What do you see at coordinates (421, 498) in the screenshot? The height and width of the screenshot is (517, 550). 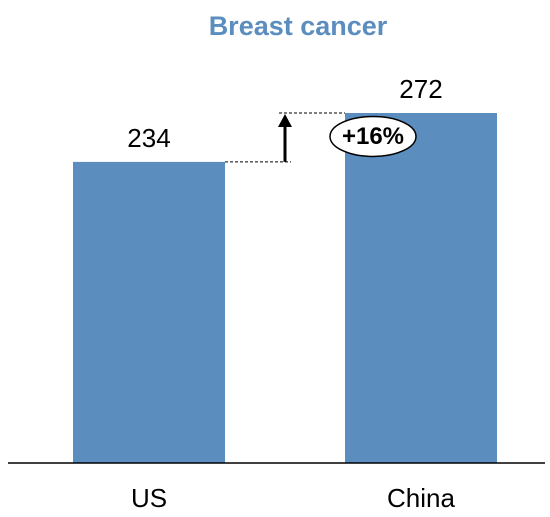 I see `x-tick-label: China` at bounding box center [421, 498].